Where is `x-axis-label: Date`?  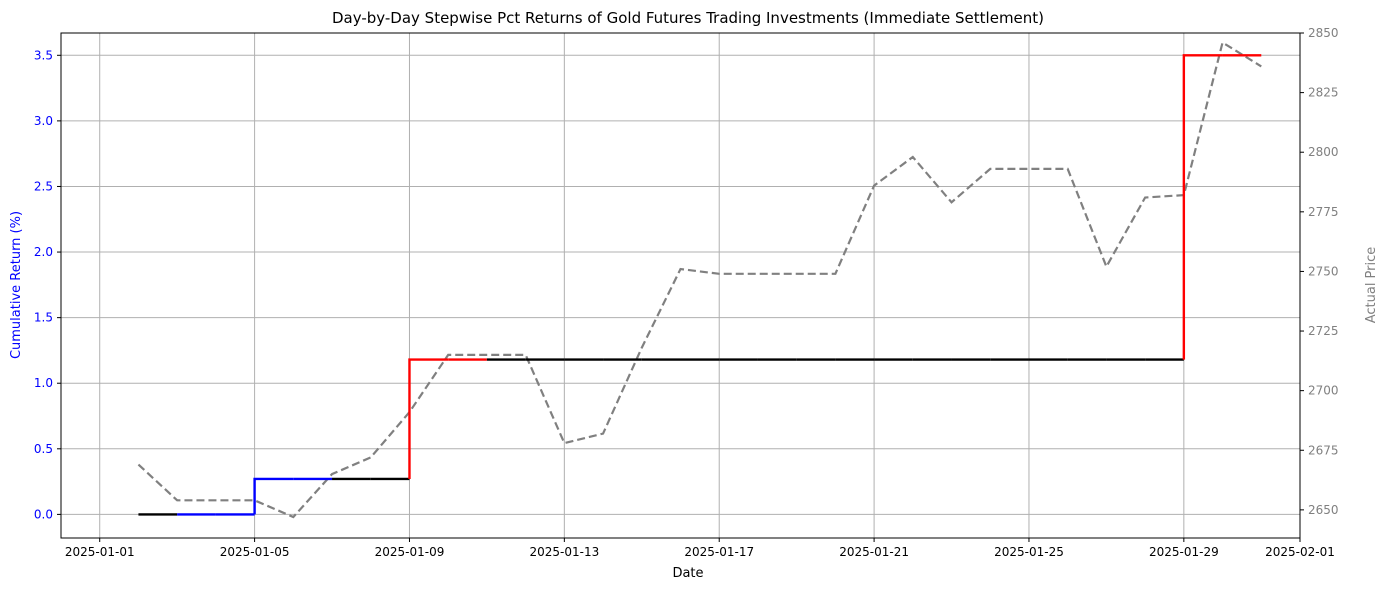
x-axis-label: Date is located at coordinates (687, 573).